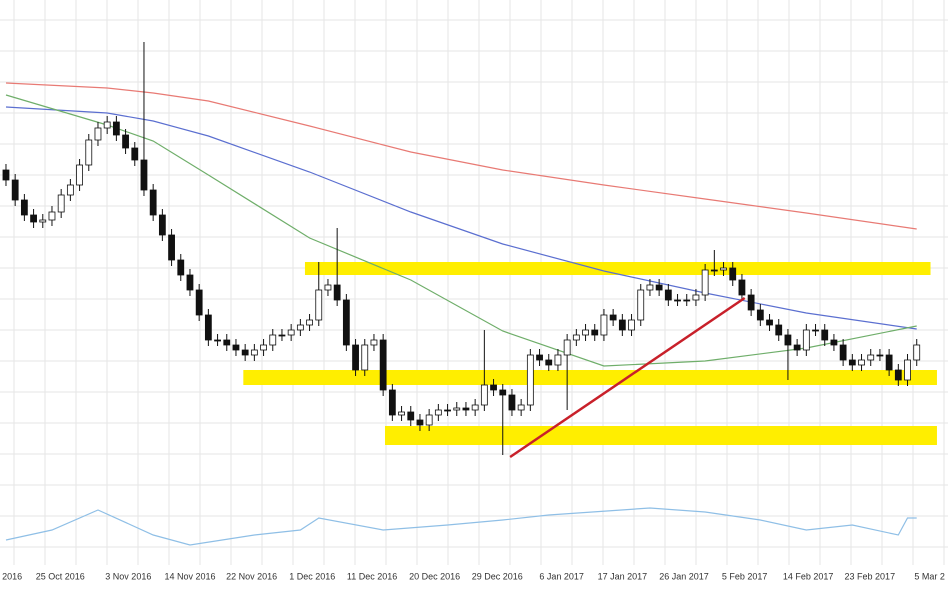 The width and height of the screenshot is (948, 593). What do you see at coordinates (929, 576) in the screenshot?
I see `x-tick-label: 5 Mar 2` at bounding box center [929, 576].